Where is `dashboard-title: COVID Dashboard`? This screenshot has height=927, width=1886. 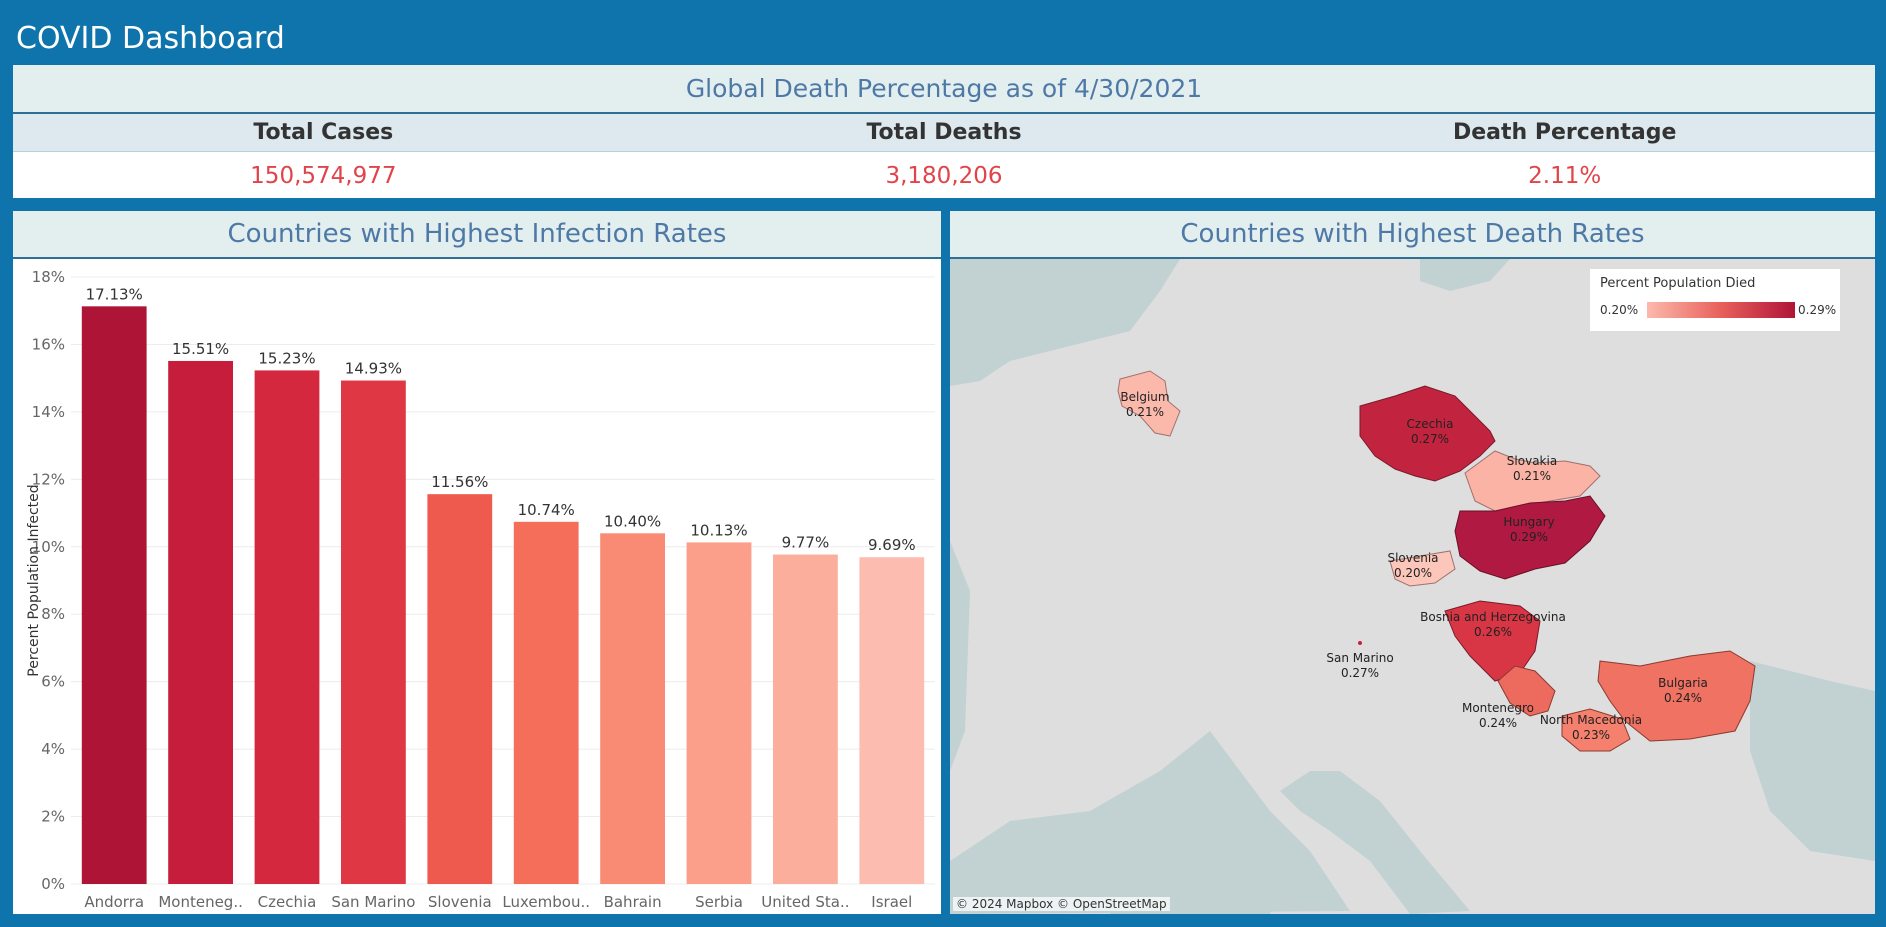
dashboard-title: COVID Dashboard is located at coordinates (150, 38).